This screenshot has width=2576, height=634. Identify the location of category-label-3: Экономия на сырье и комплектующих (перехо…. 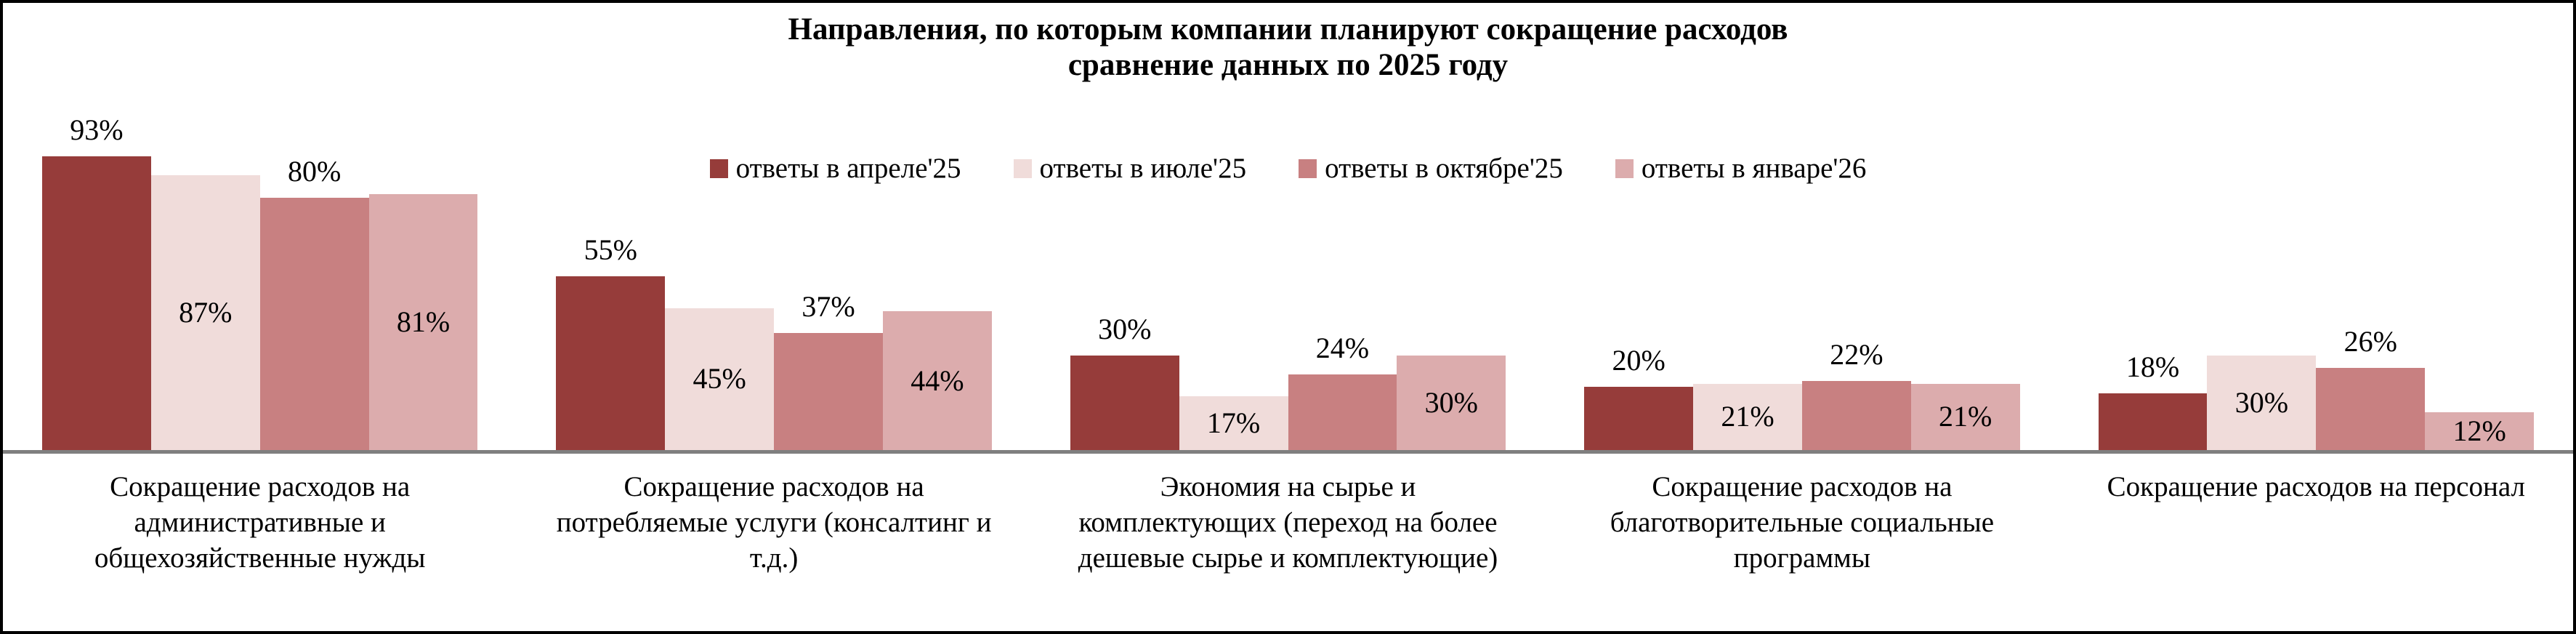
(1288, 522).